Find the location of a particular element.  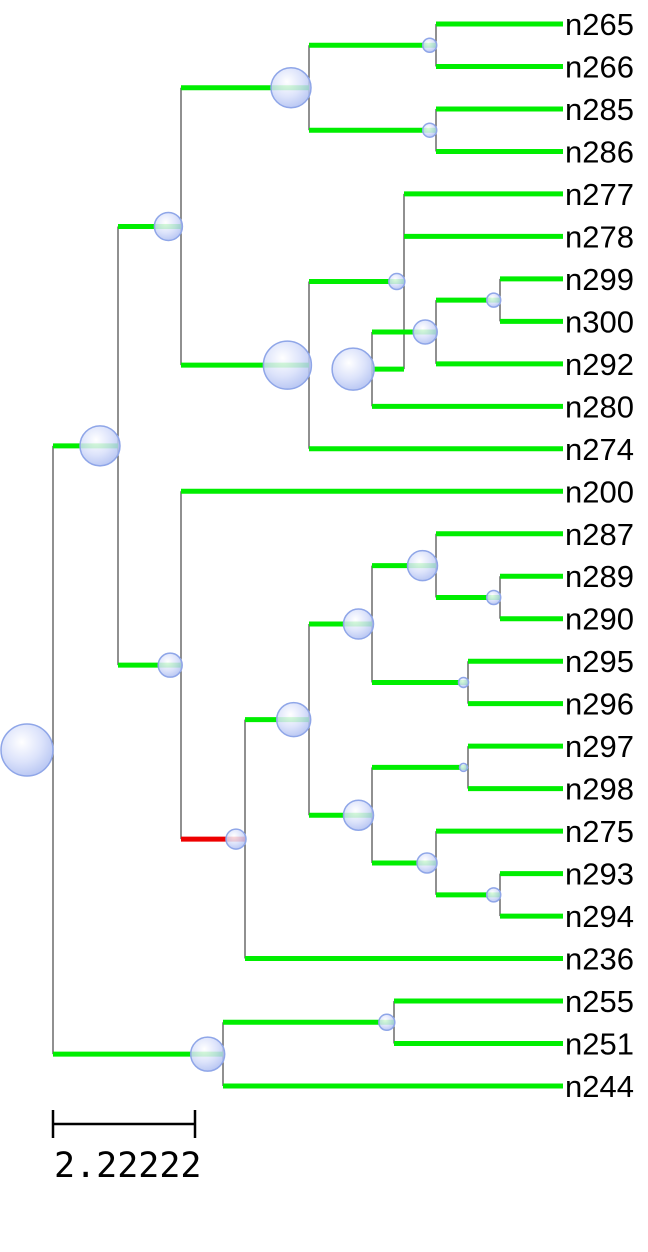

leaf-label: n251 is located at coordinates (599, 1044).